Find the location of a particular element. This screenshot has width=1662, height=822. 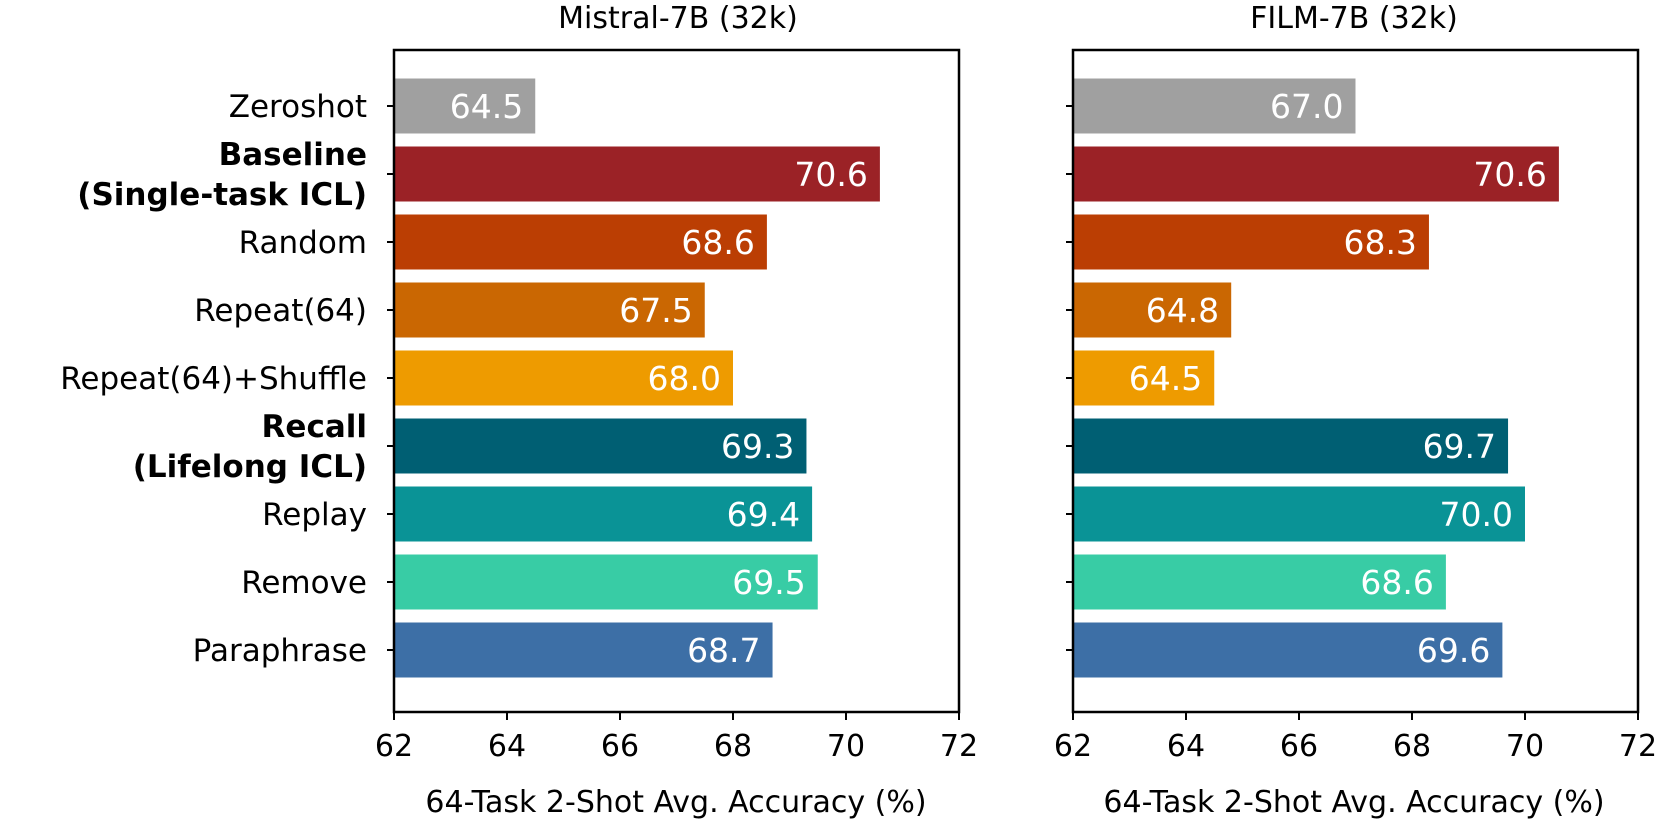

mistral-bar-value-label-1: 70.6 is located at coordinates (830, 174).